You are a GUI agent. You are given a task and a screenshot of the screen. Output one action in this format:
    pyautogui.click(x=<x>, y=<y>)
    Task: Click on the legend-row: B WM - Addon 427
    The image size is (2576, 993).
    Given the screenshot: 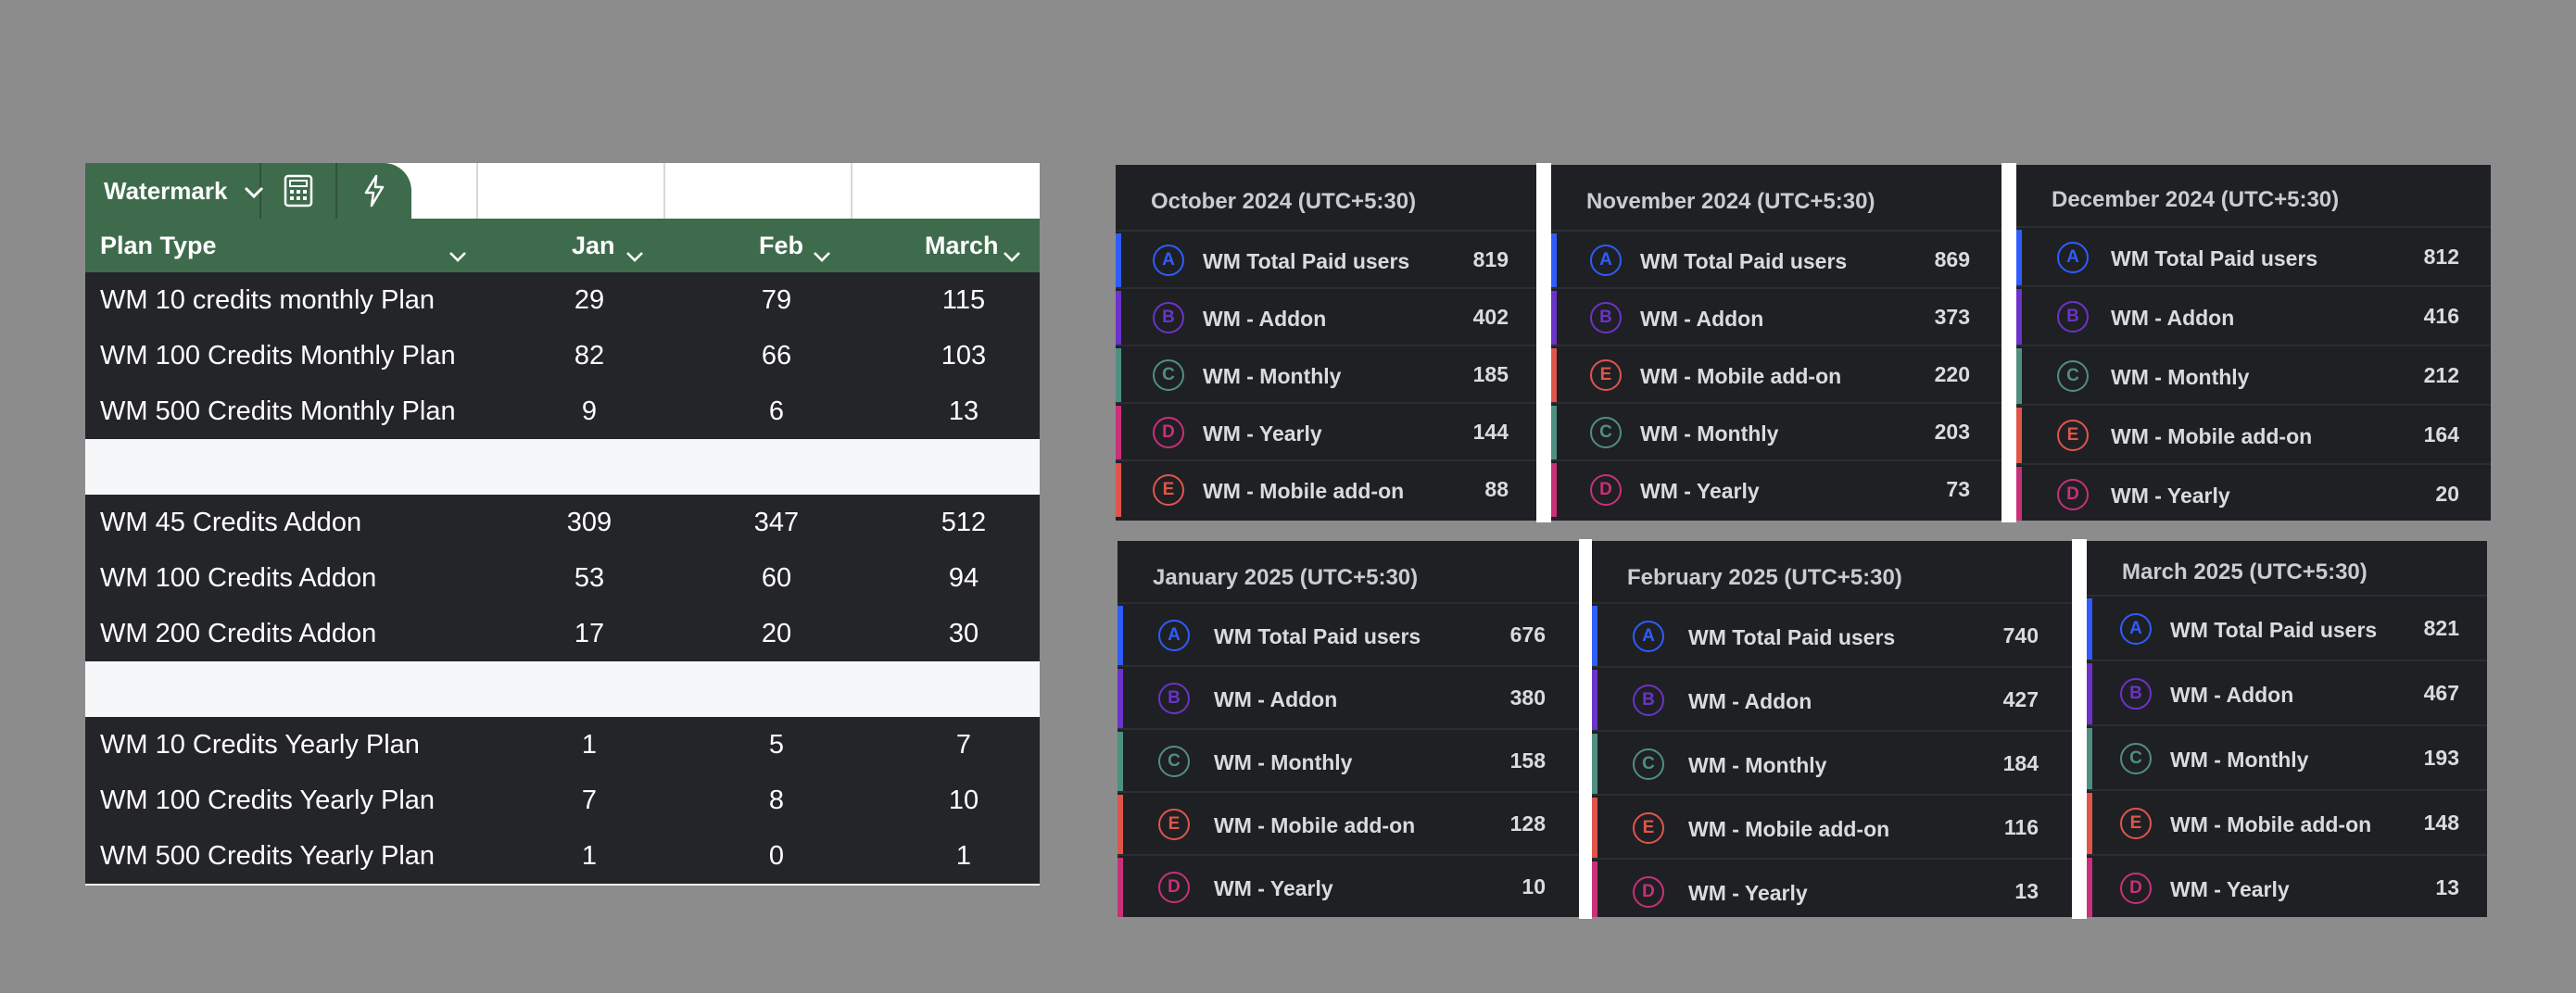 What is the action you would take?
    pyautogui.click(x=1832, y=699)
    